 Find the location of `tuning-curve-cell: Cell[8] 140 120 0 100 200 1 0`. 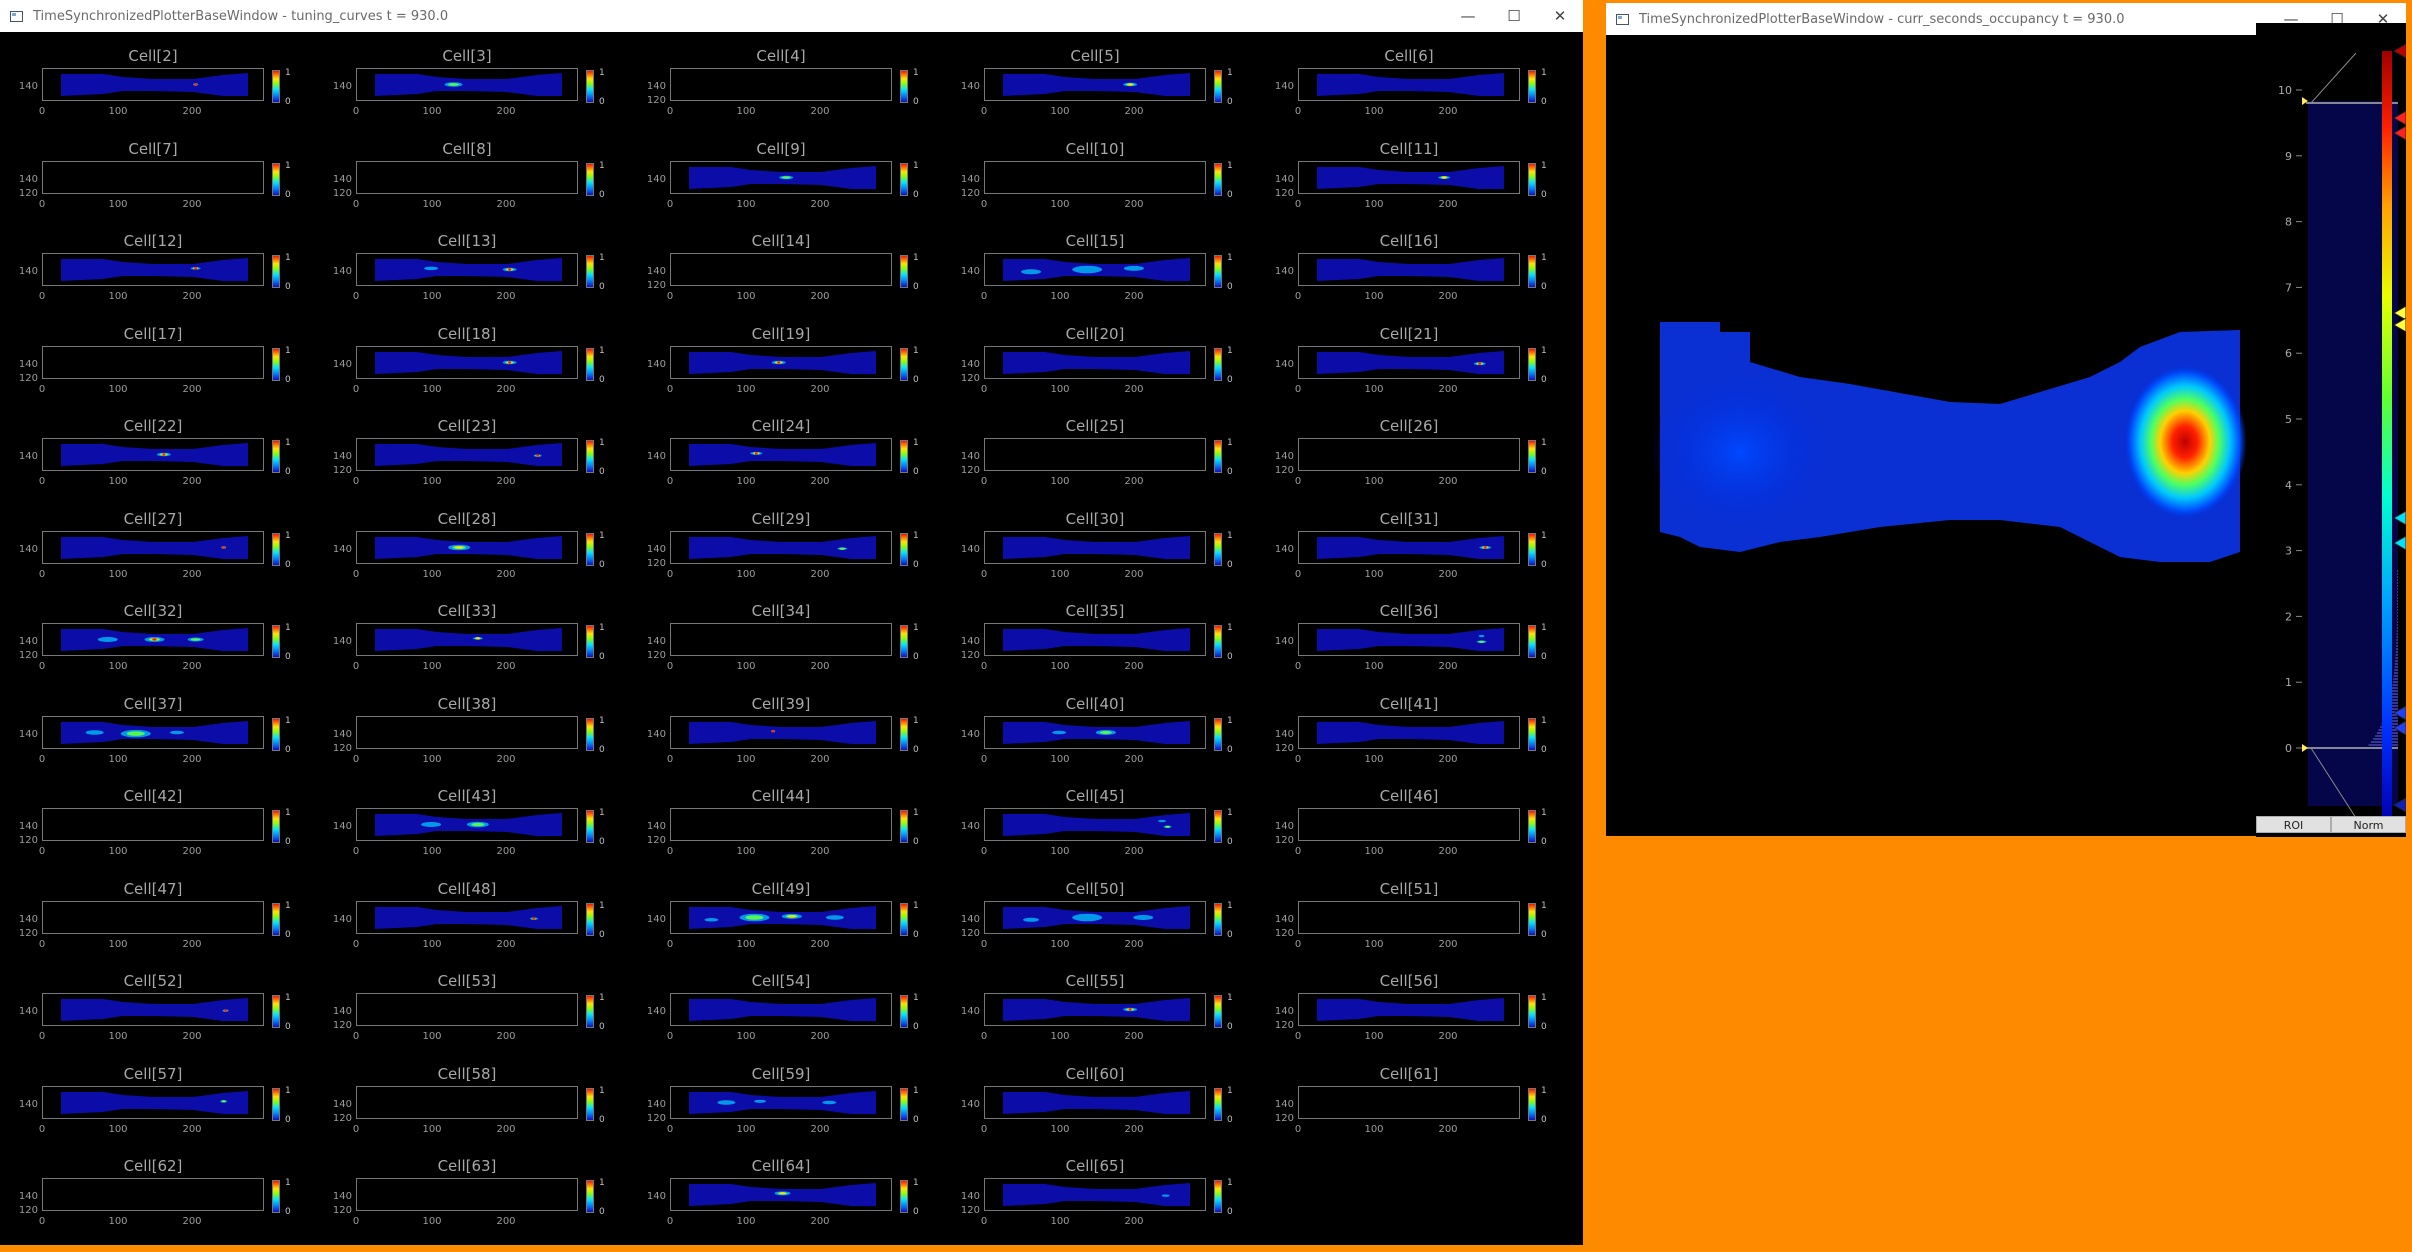

tuning-curve-cell: Cell[8] 140 120 0 100 200 1 0 is located at coordinates (479, 171).